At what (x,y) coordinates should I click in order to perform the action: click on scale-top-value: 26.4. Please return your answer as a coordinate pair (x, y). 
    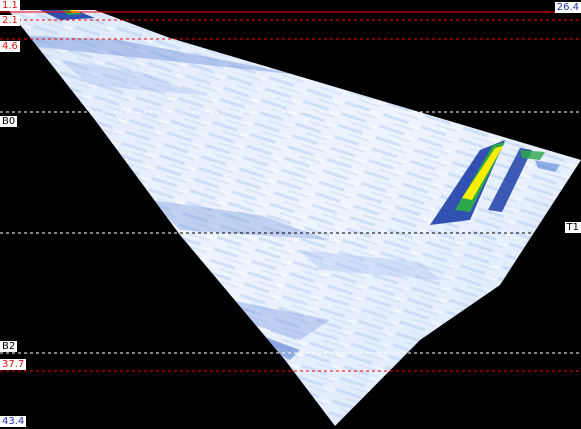
    Looking at the image, I should click on (567, 7).